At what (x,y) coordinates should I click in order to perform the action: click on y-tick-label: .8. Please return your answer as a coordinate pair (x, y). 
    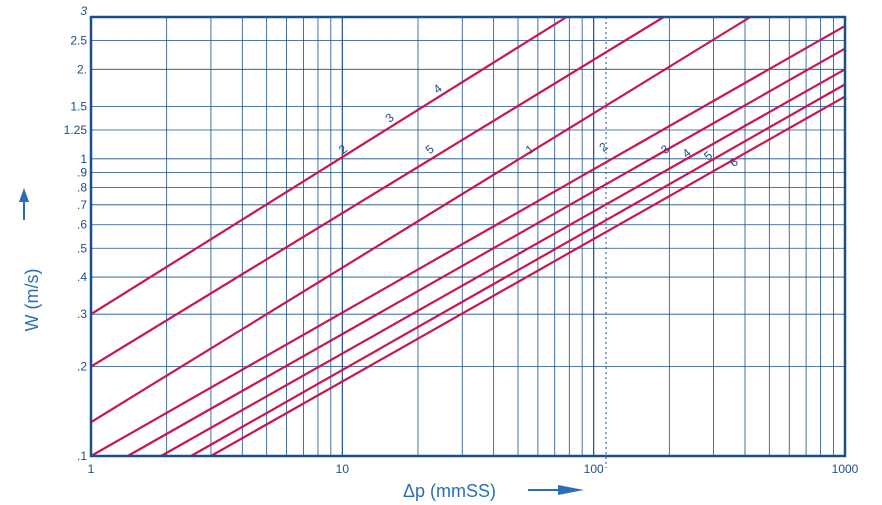
    Looking at the image, I should click on (82, 188).